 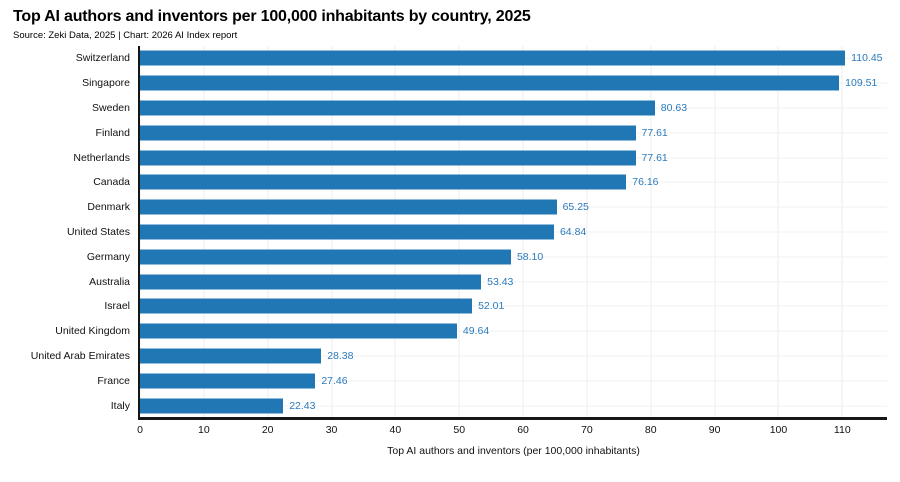 What do you see at coordinates (92, 331) in the screenshot?
I see `category-label: United Kingdom` at bounding box center [92, 331].